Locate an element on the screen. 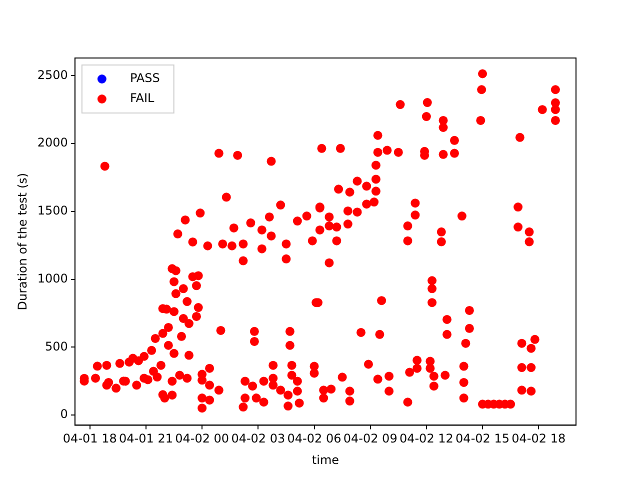  y-tick-label: 1500 is located at coordinates (52, 211).